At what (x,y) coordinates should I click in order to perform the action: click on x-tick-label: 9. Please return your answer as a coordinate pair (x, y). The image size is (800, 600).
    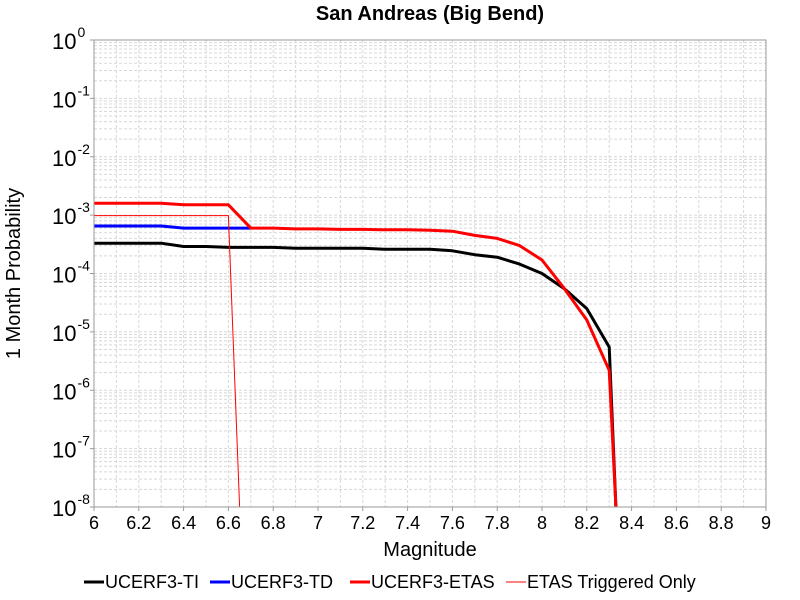
    Looking at the image, I should click on (766, 523).